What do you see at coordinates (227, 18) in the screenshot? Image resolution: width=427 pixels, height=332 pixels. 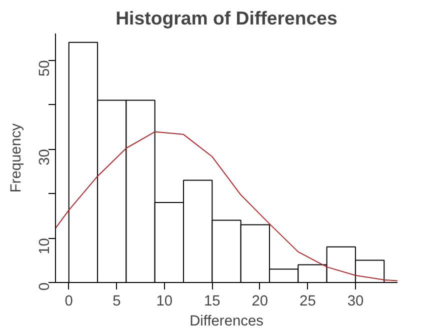 I see `chart-title: Histogram of Differences` at bounding box center [227, 18].